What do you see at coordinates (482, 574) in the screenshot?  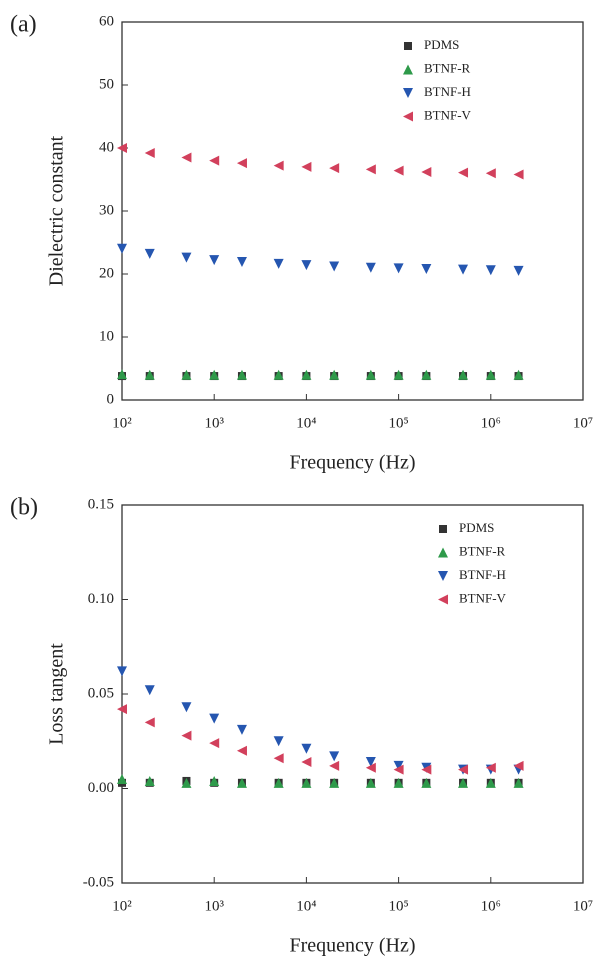 I see `legend-label: BTNF-H` at bounding box center [482, 574].